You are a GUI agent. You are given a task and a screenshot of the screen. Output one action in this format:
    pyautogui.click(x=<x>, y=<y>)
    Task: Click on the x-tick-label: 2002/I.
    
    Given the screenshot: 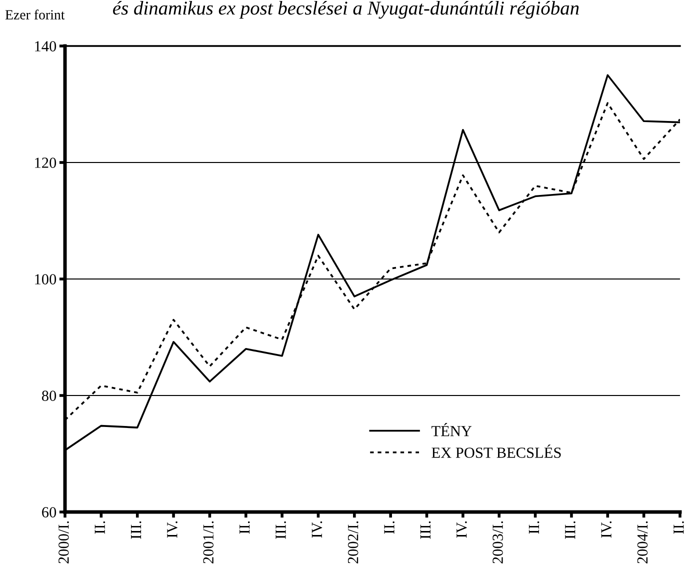 What is the action you would take?
    pyautogui.click(x=353, y=542)
    